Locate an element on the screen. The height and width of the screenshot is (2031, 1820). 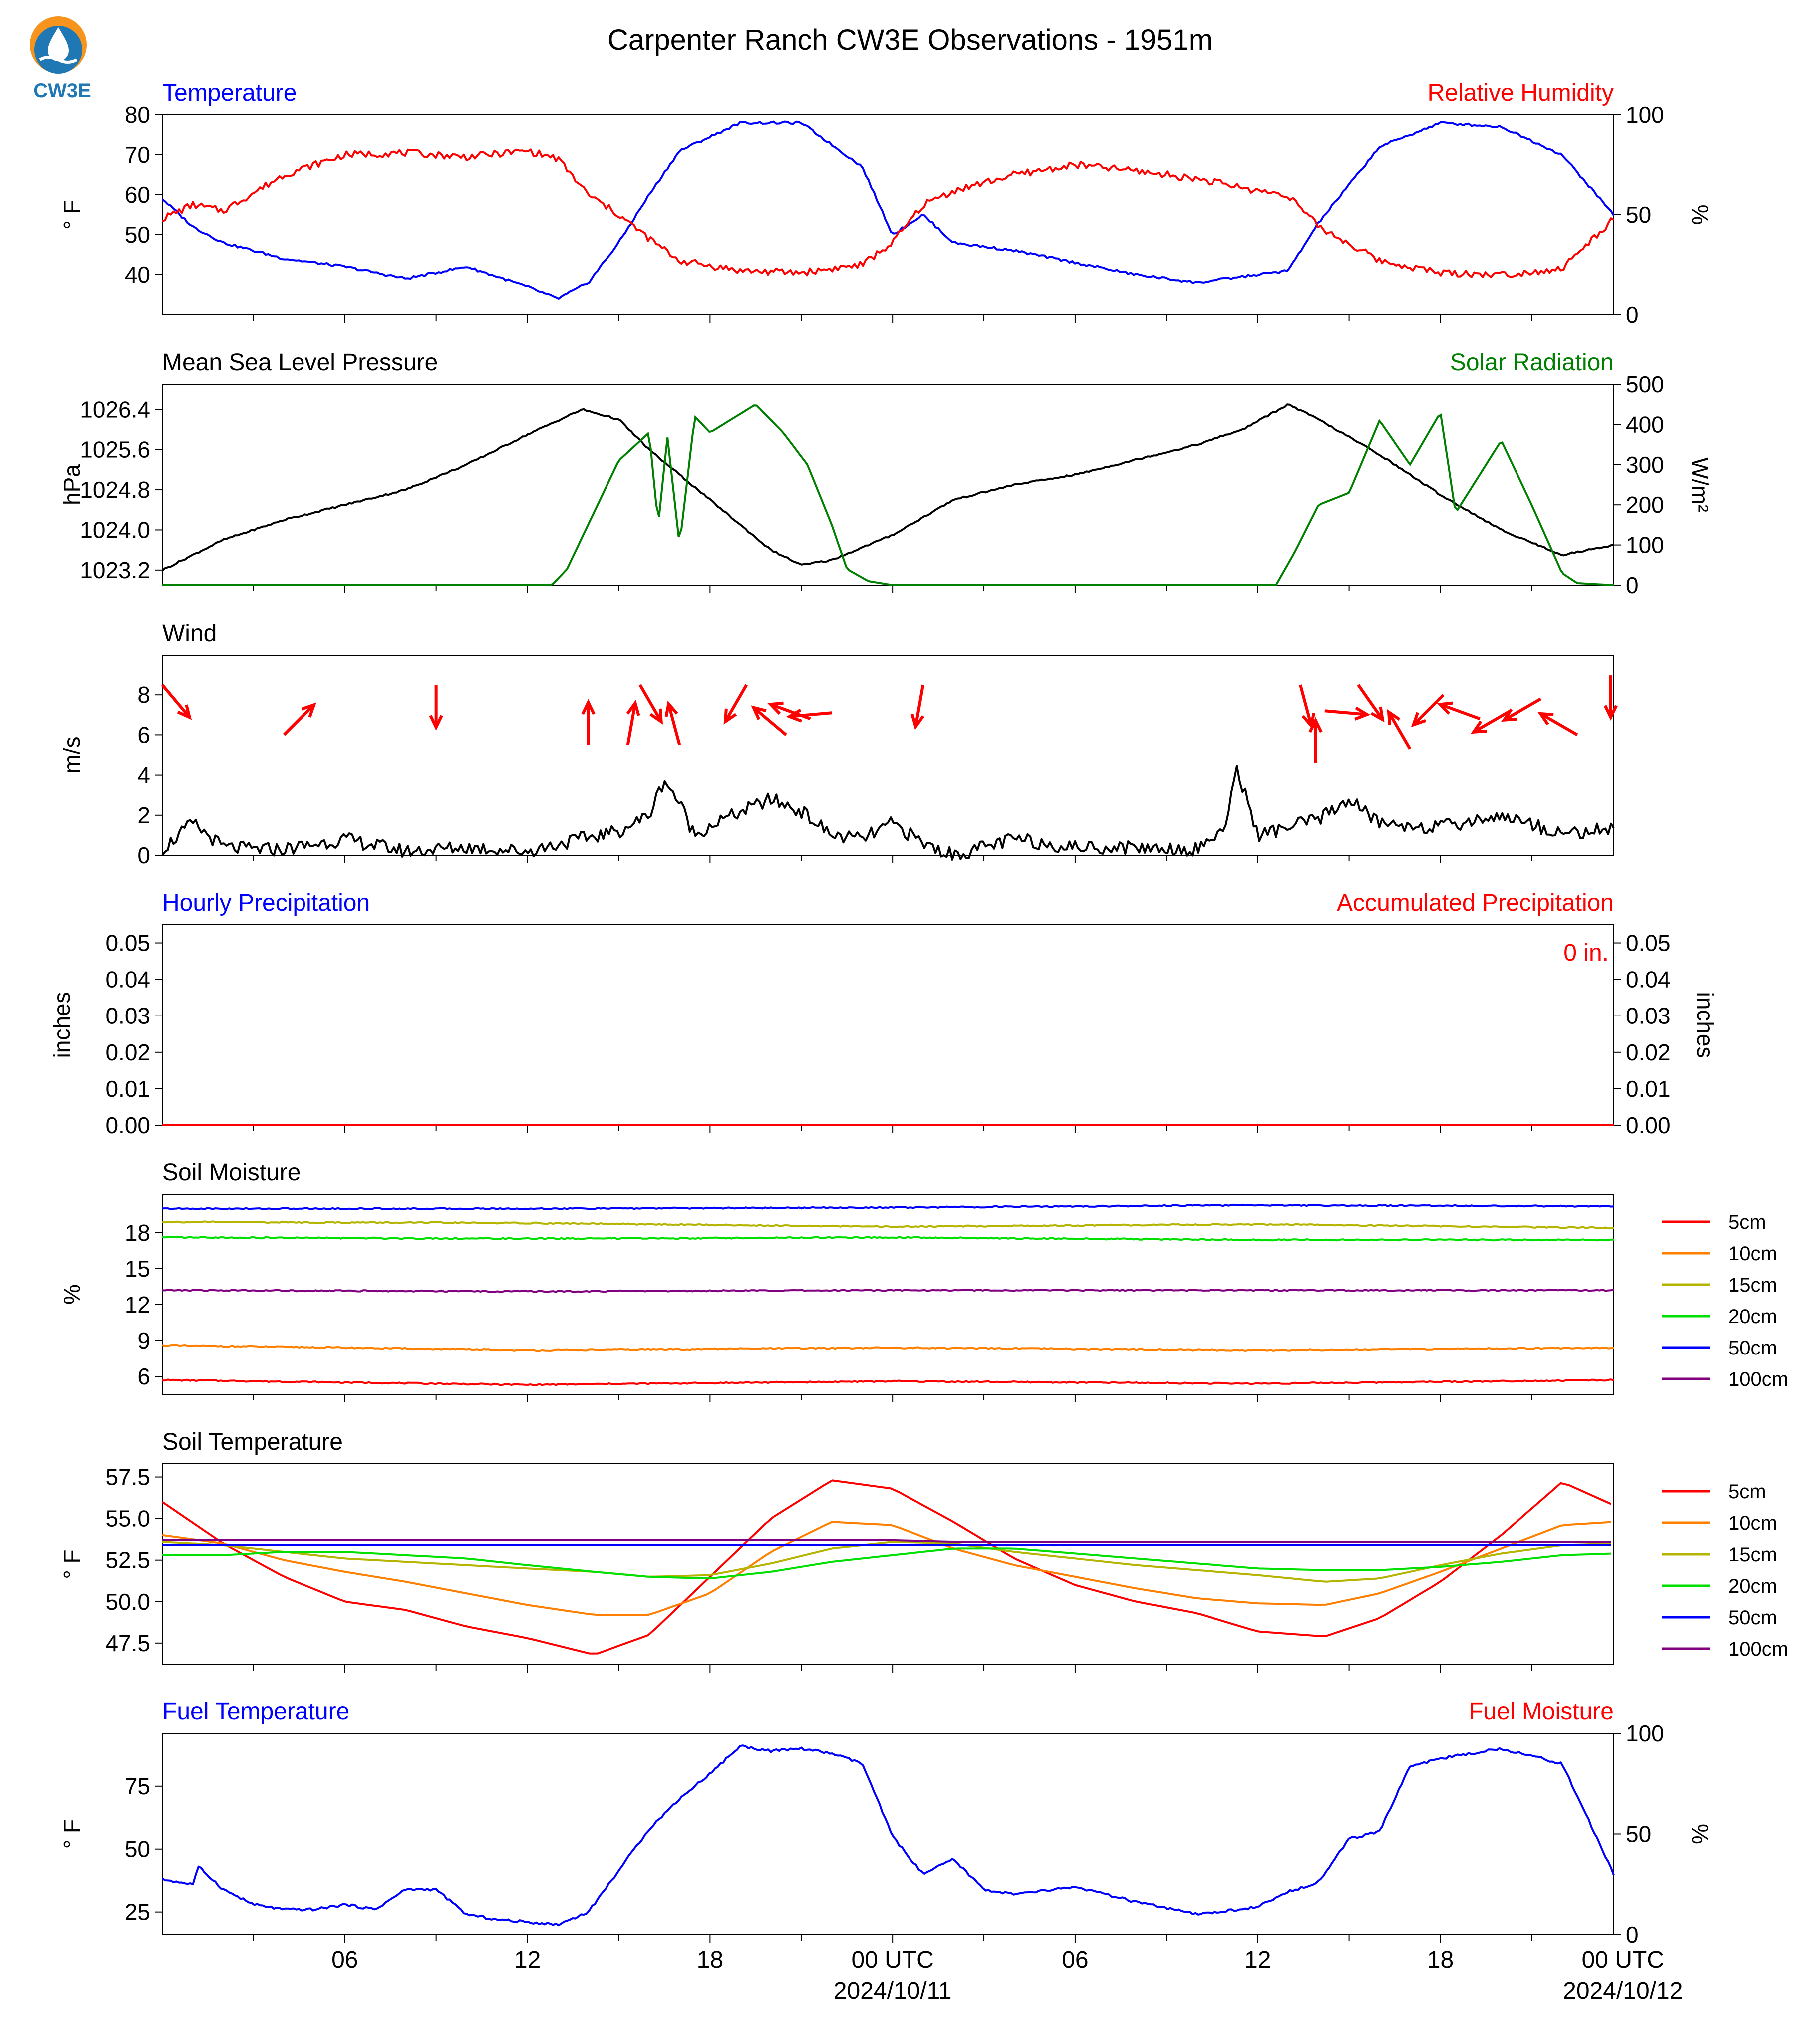
x-tick-label: 00 UTC is located at coordinates (892, 1960).